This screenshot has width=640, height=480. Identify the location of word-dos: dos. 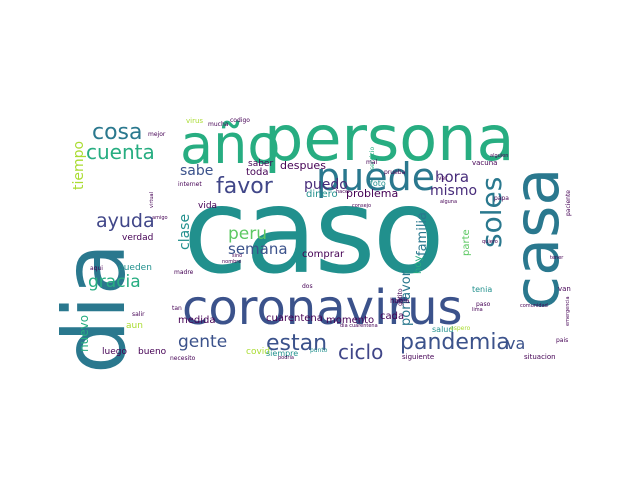
(307, 286).